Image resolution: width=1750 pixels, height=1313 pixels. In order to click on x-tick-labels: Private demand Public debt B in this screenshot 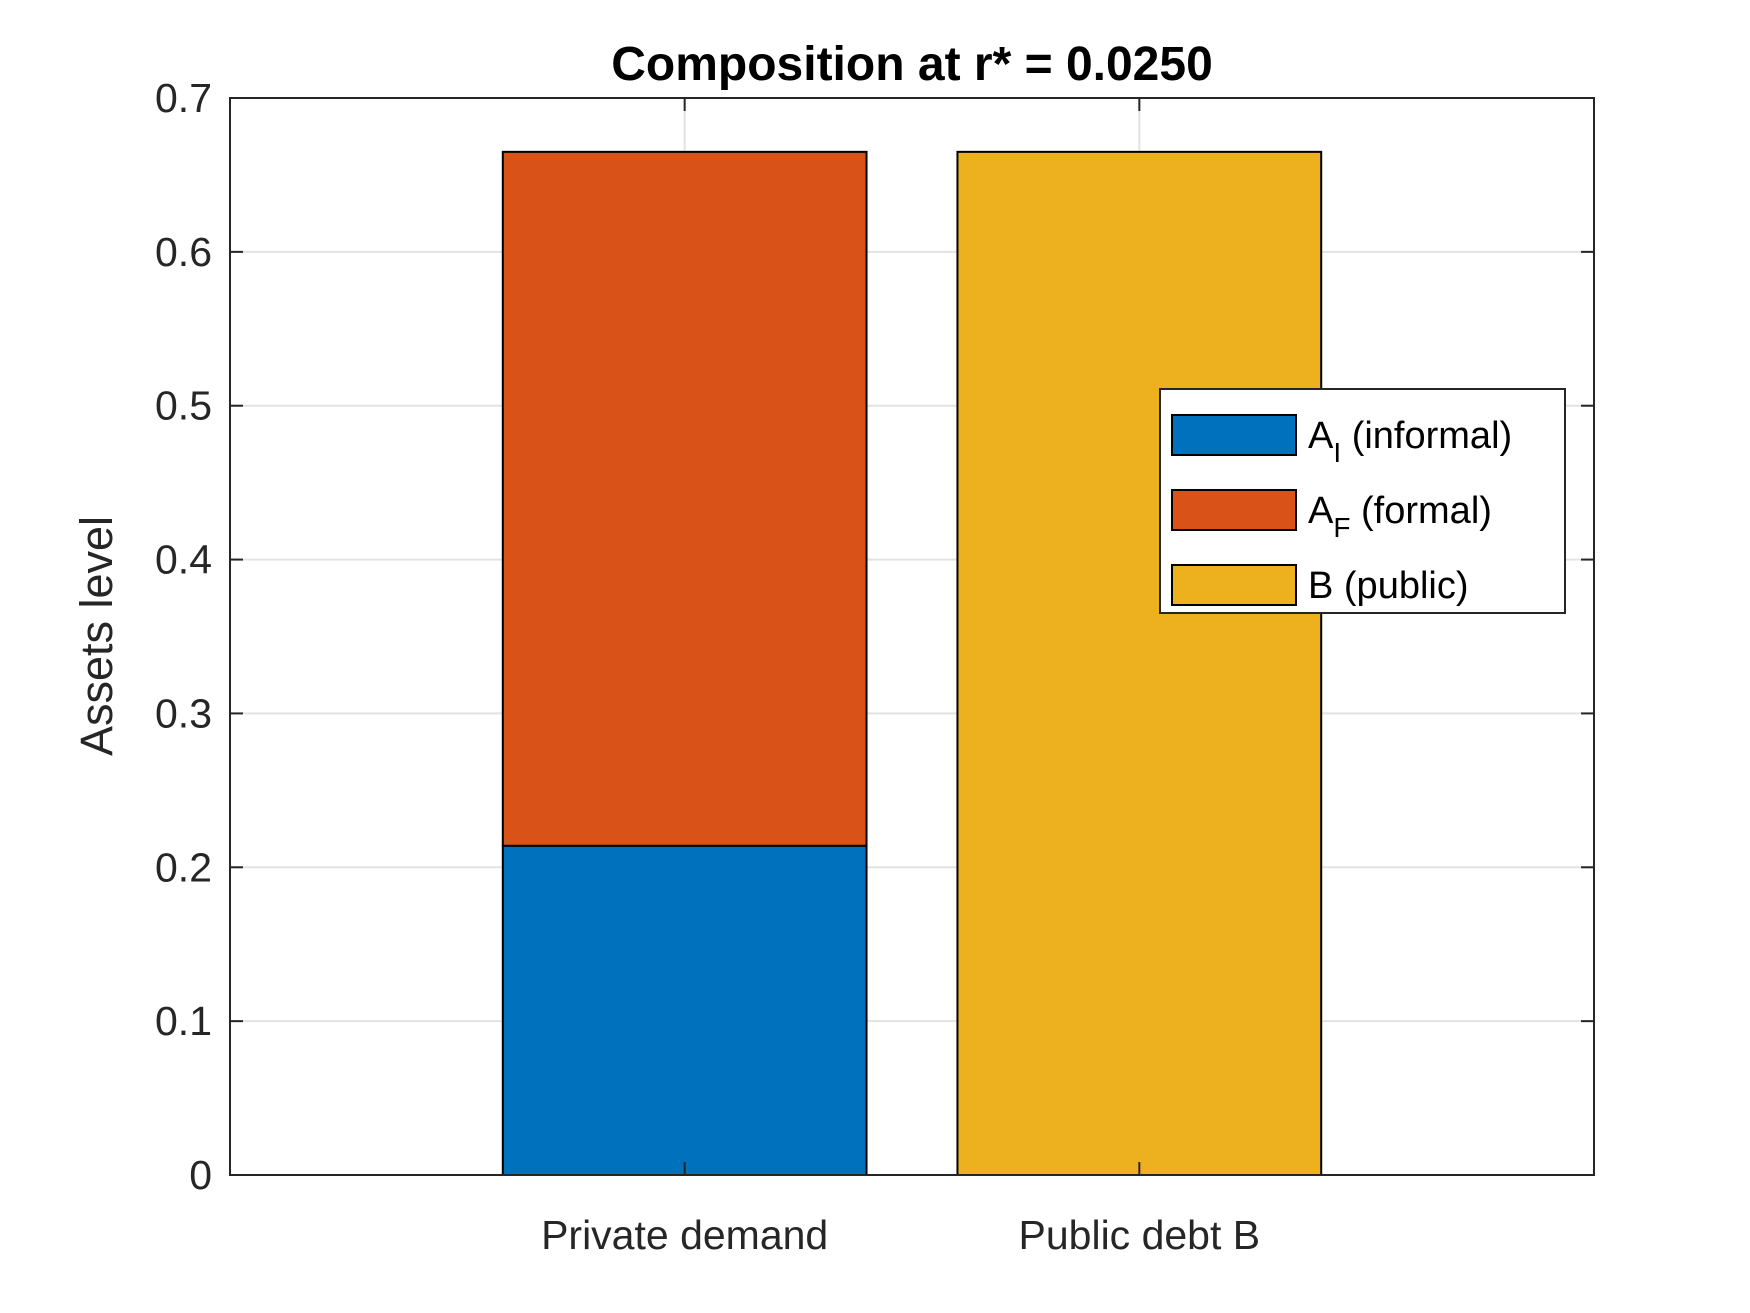, I will do `click(900, 1235)`.